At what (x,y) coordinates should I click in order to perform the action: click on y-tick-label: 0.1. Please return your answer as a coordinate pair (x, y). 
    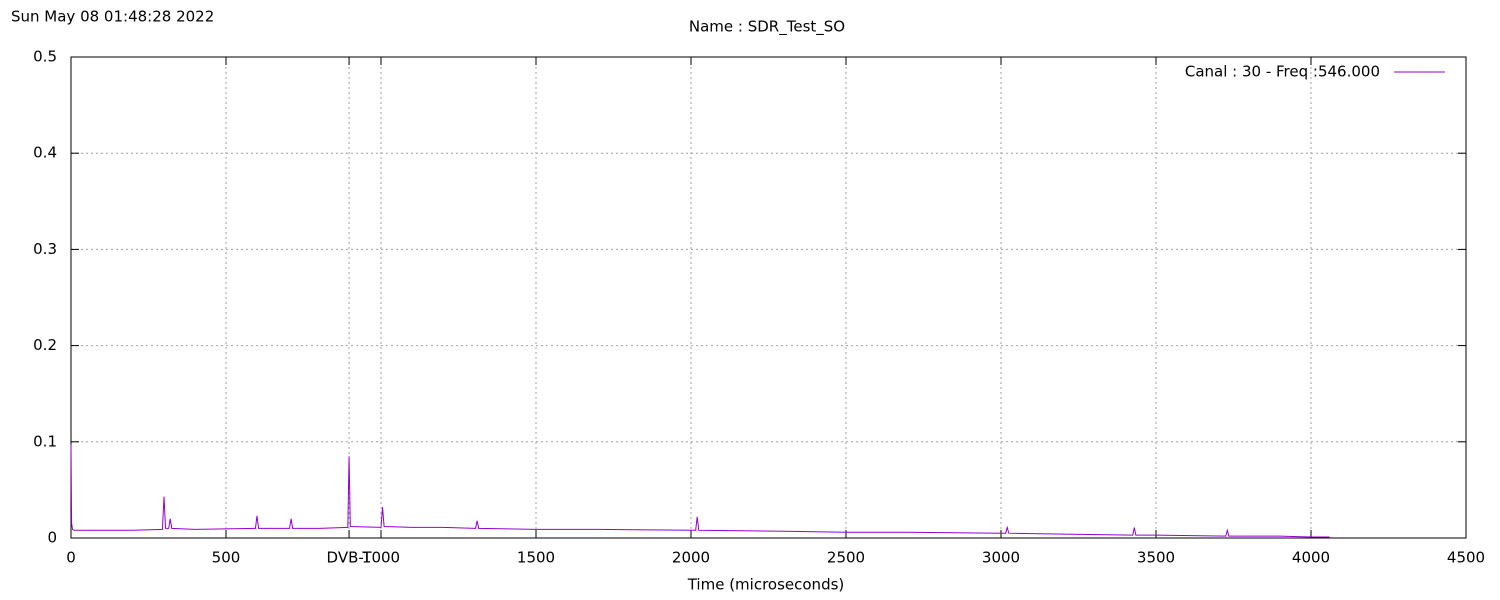
    Looking at the image, I should click on (45, 441).